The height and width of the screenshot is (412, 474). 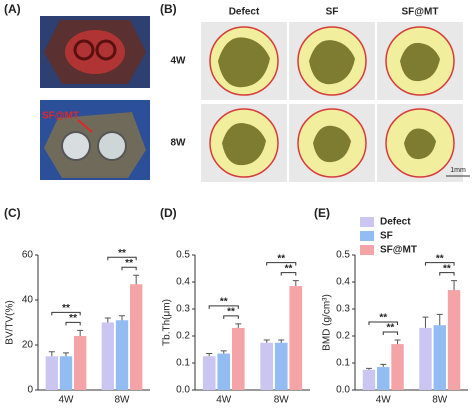 I want to click on y-axis-label: BV/TV(%), so click(x=10, y=322).